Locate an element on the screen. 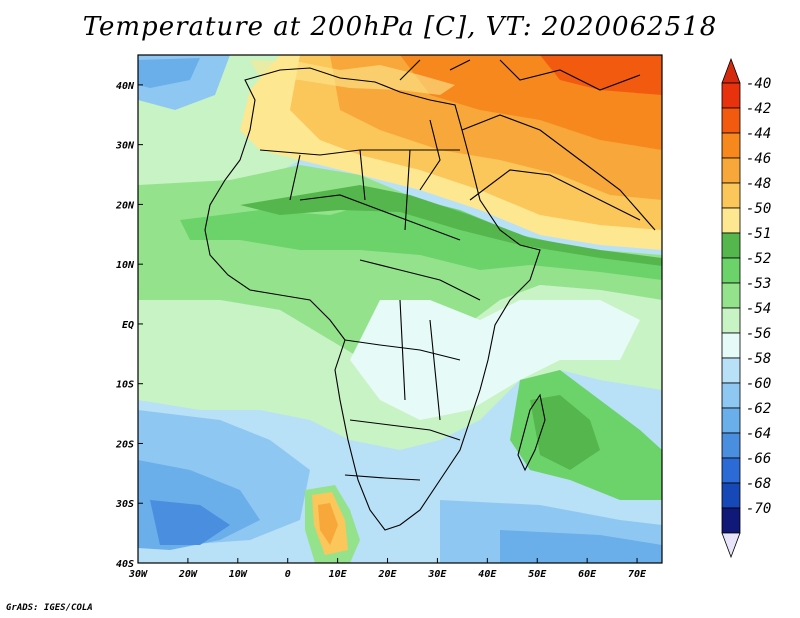  lat-tick-label: 20N is located at coordinates (125, 205).